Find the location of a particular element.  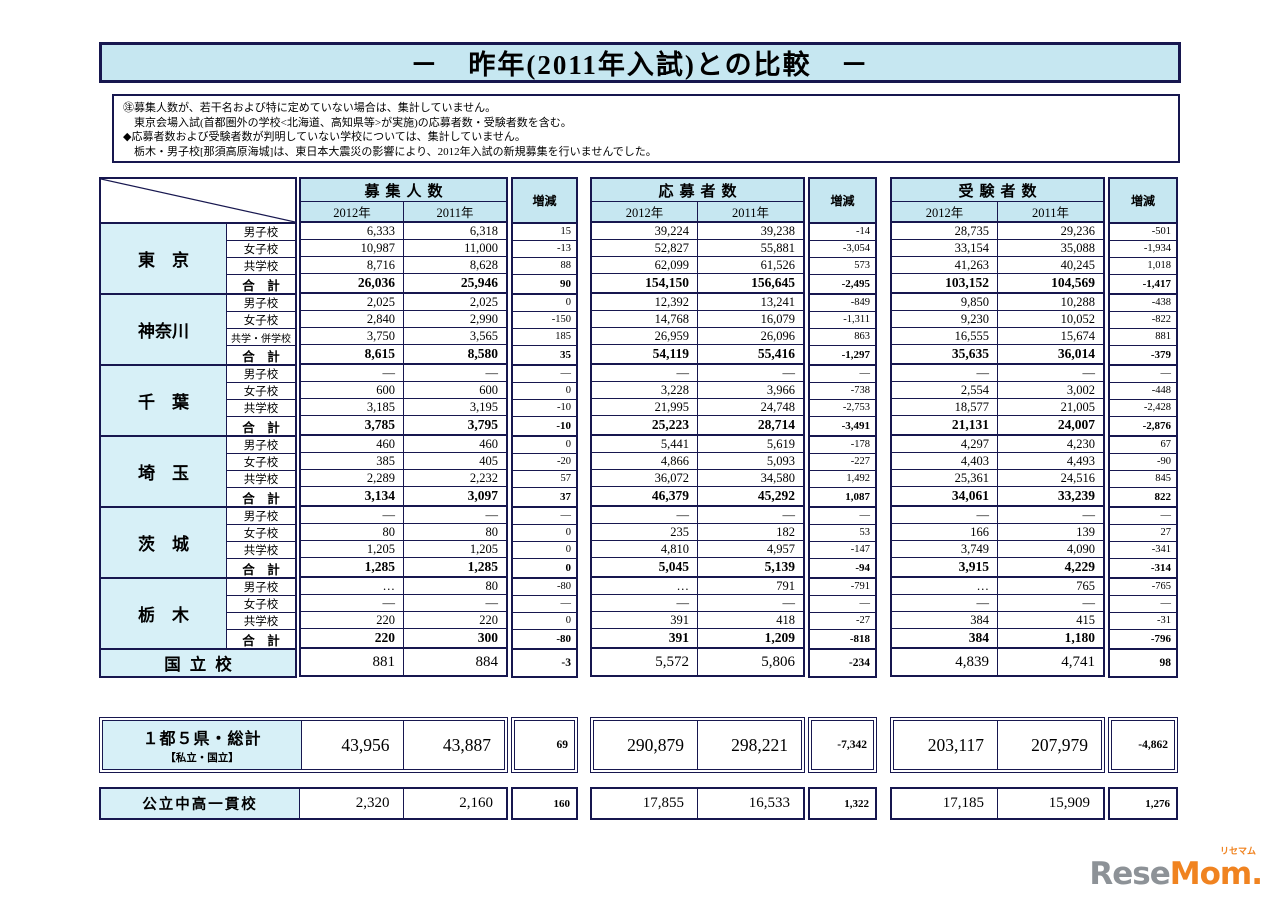

year-2012-header: 2012年 is located at coordinates (352, 211).